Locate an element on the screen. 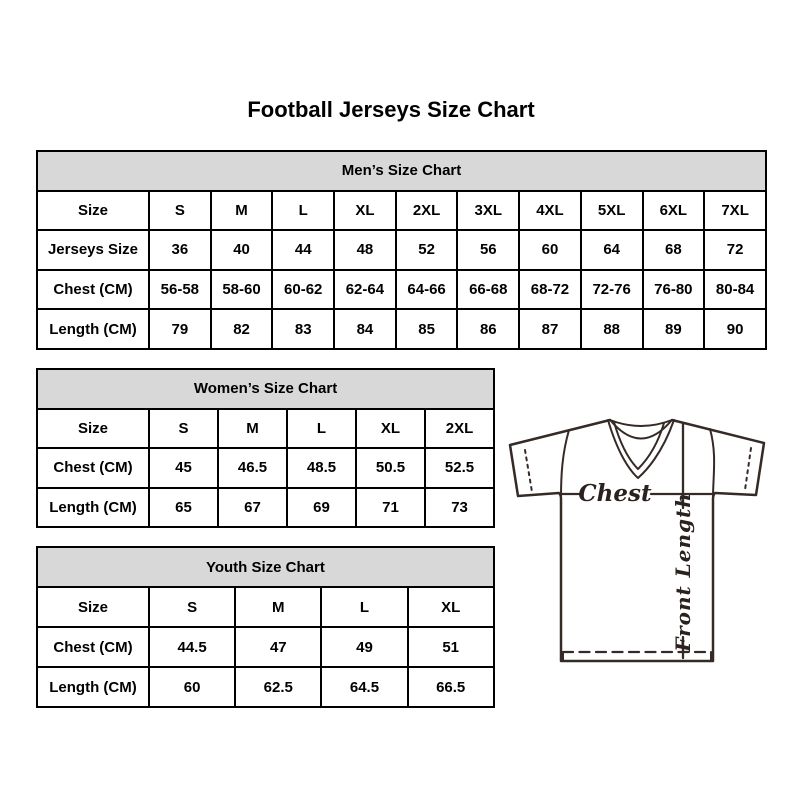 Image resolution: width=800 pixels, height=800 pixels. cell: 40 is located at coordinates (241, 250).